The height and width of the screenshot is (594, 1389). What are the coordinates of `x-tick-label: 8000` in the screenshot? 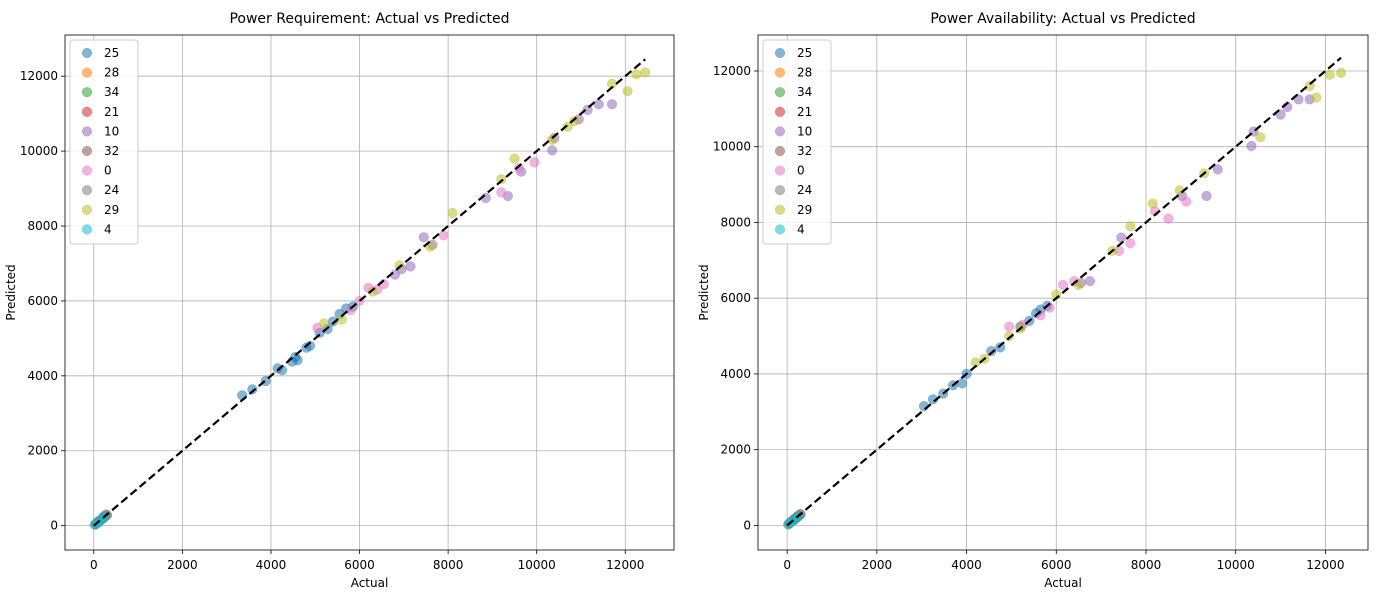 It's located at (1146, 565).